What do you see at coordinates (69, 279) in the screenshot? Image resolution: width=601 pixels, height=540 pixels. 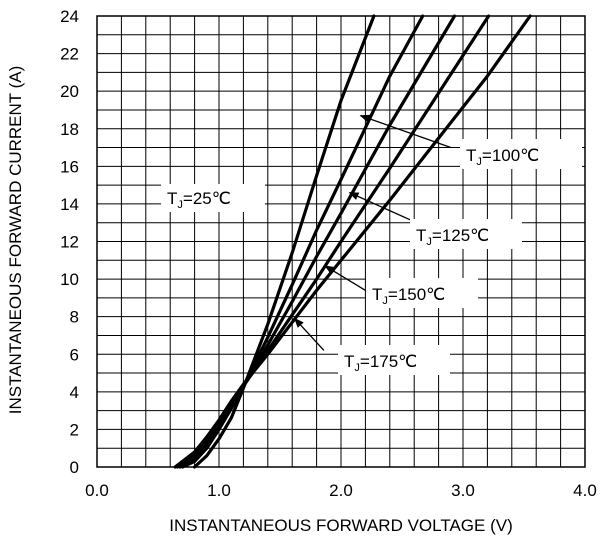 I see `y-tick-label: 10` at bounding box center [69, 279].